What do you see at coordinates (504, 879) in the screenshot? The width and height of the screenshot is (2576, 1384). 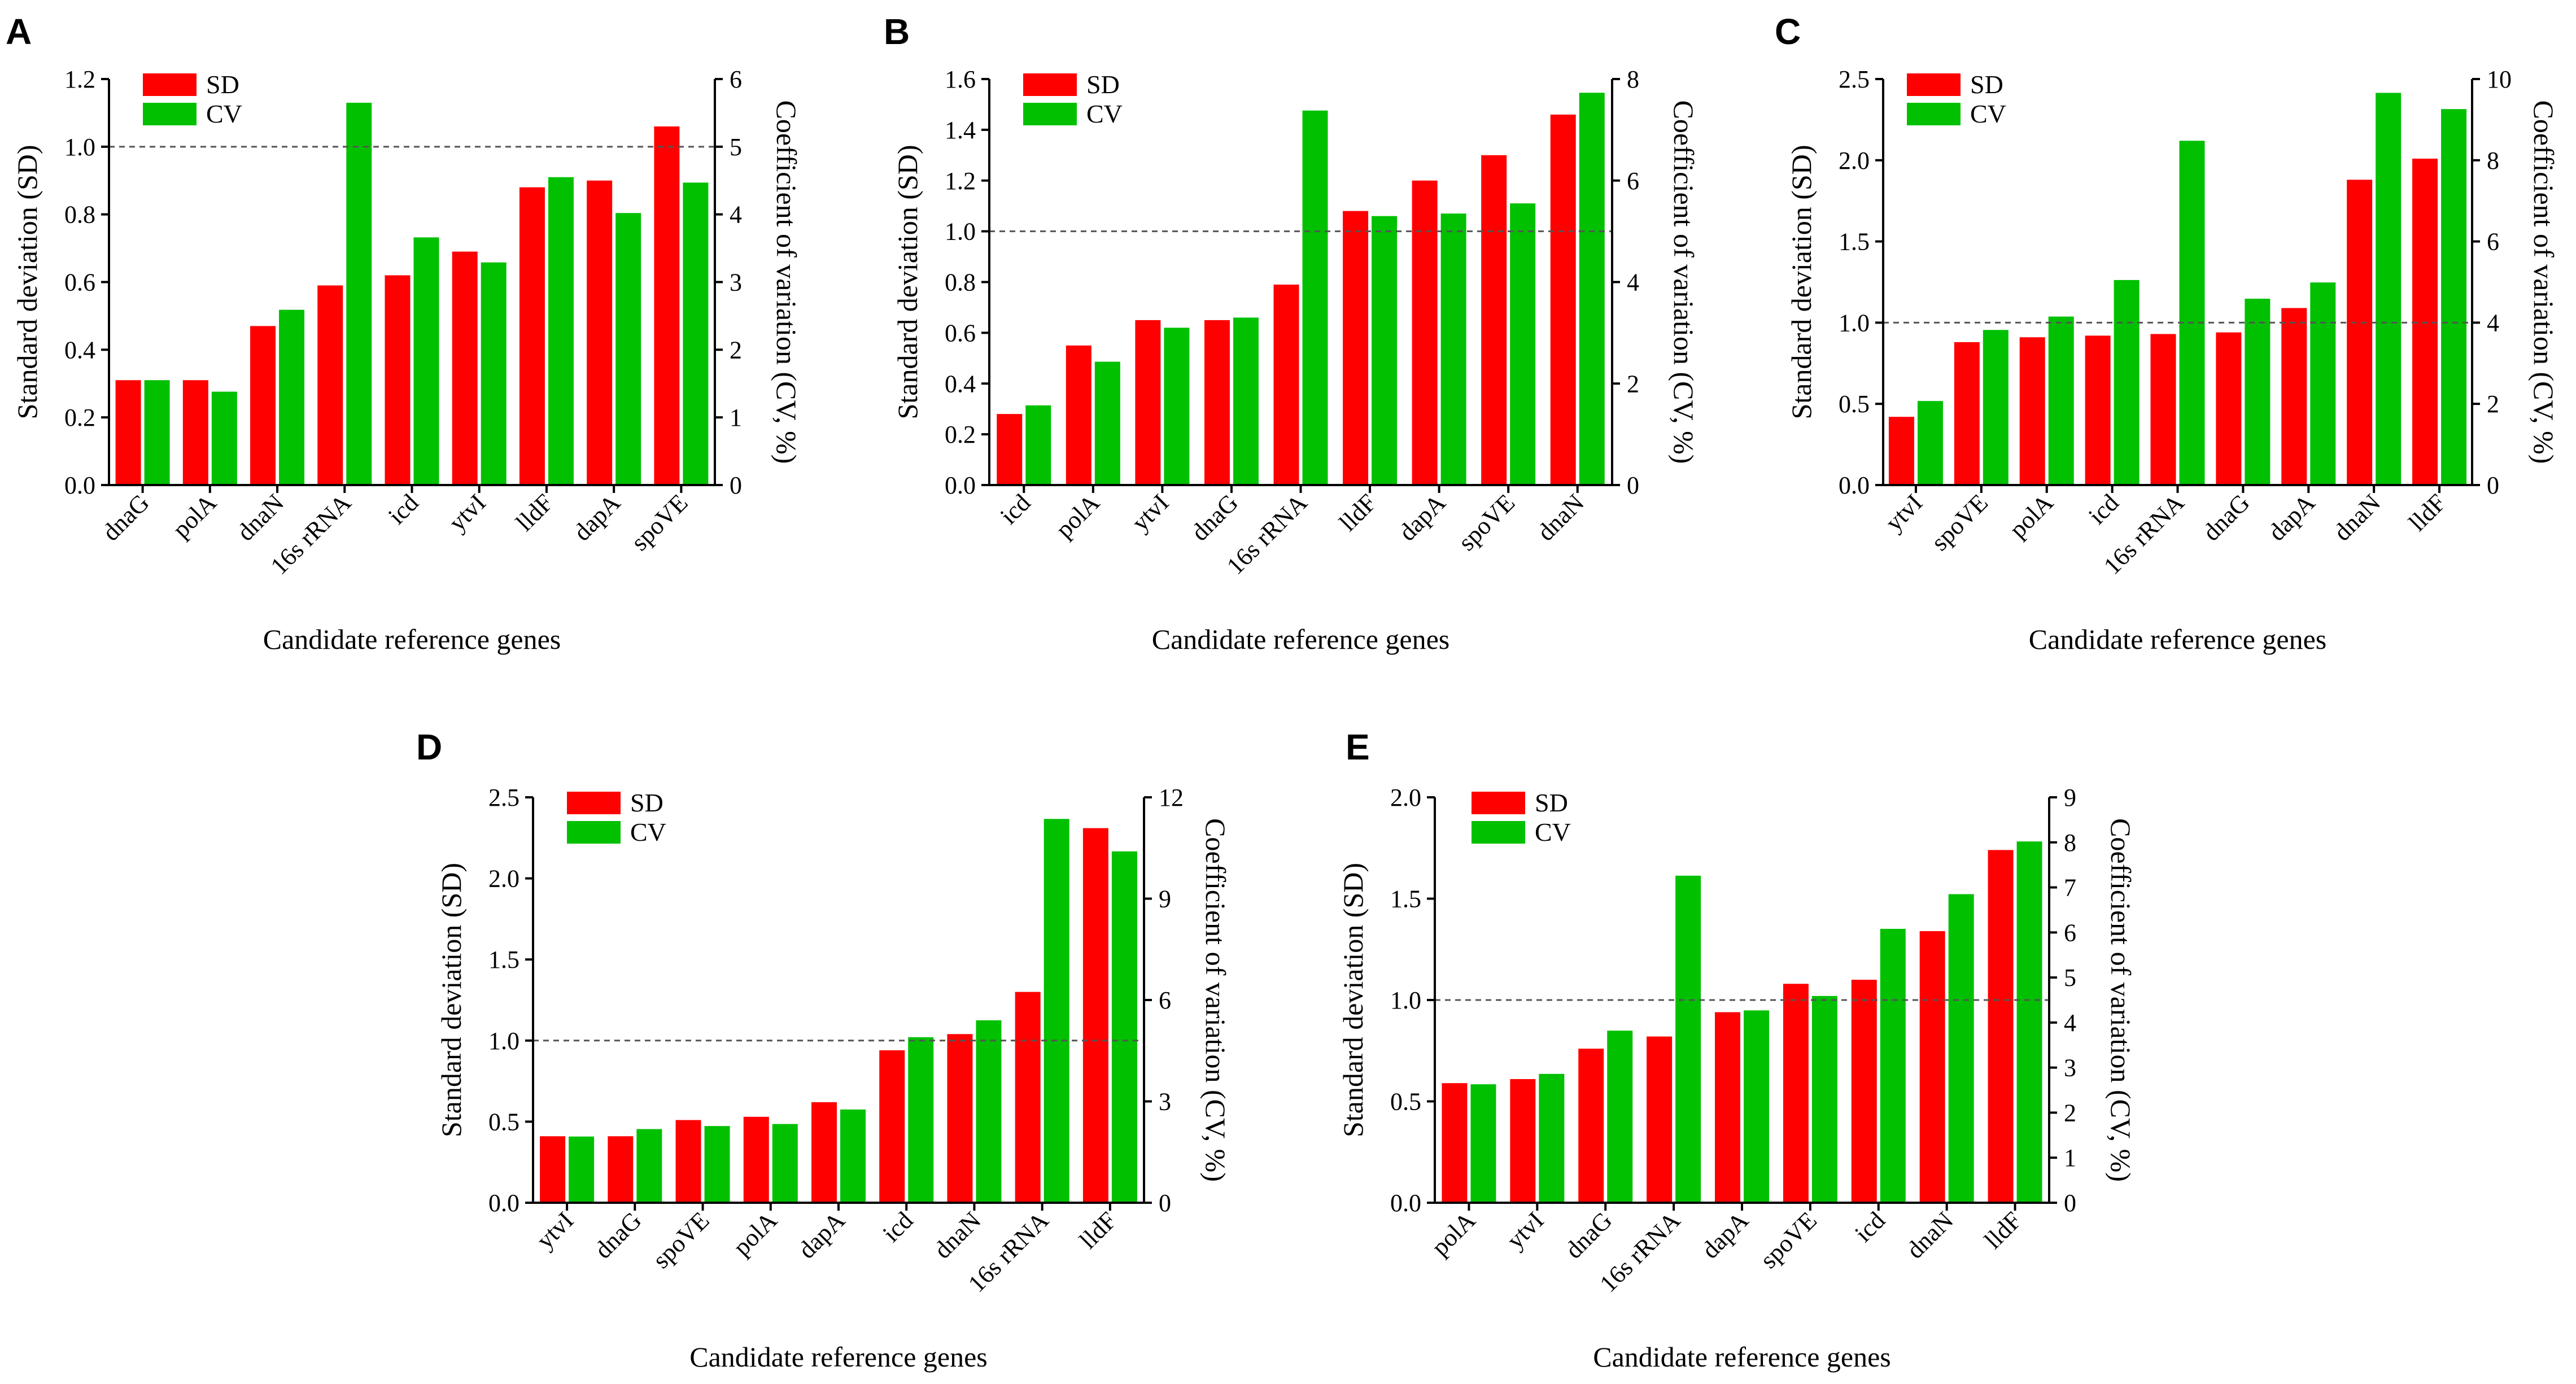 I see `y-tick-label: 2.0` at bounding box center [504, 879].